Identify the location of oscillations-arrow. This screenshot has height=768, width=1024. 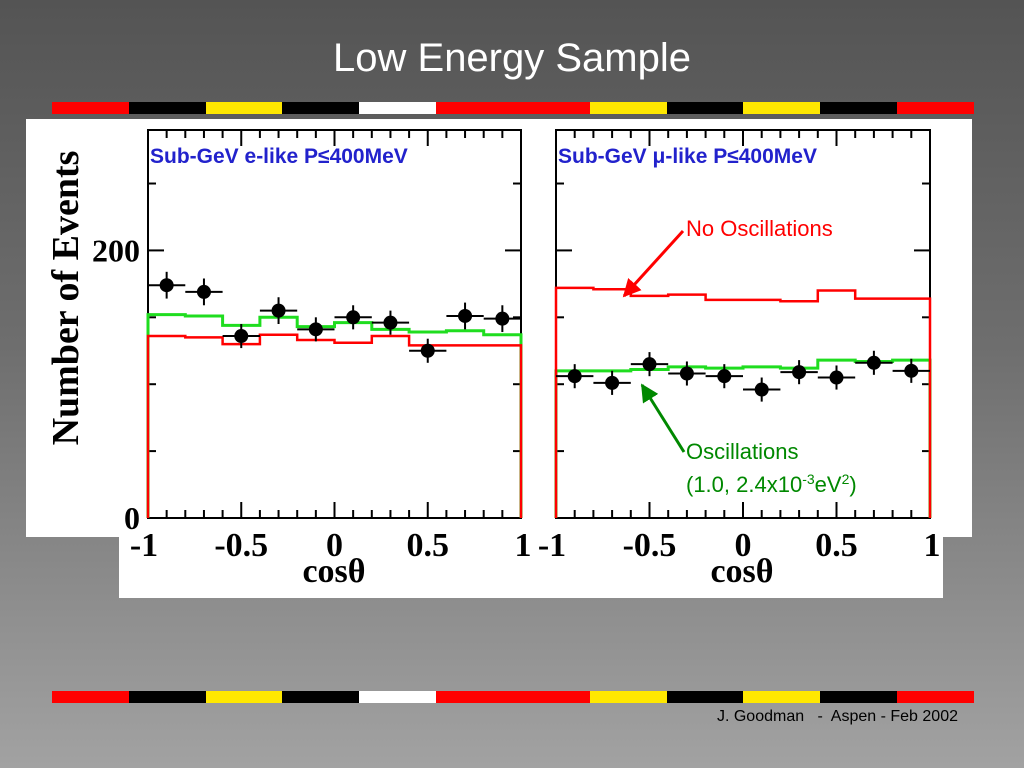
(663, 418).